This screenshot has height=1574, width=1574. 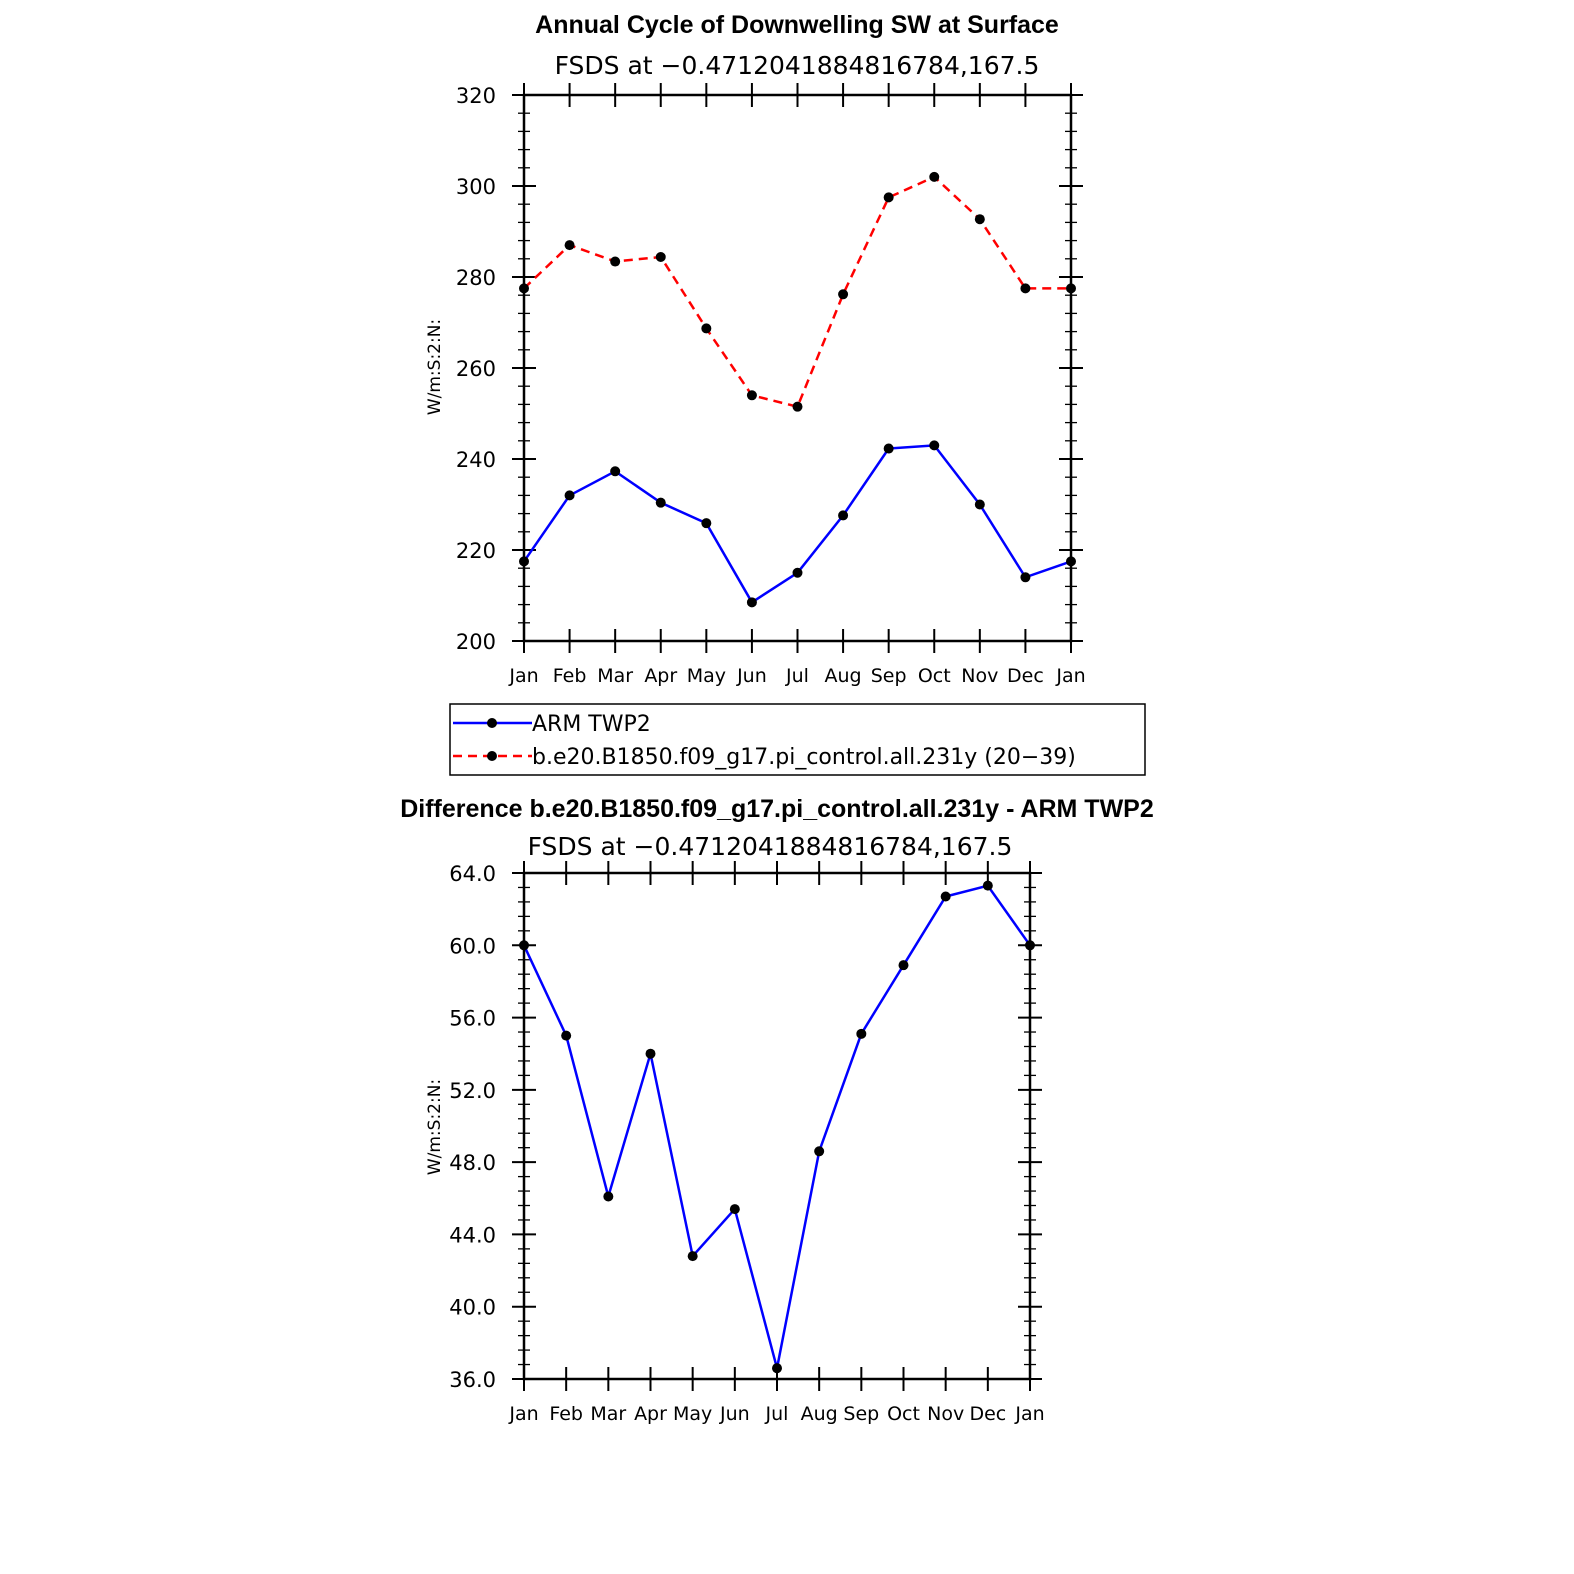 I want to click on y-tick-label: 240, so click(x=476, y=460).